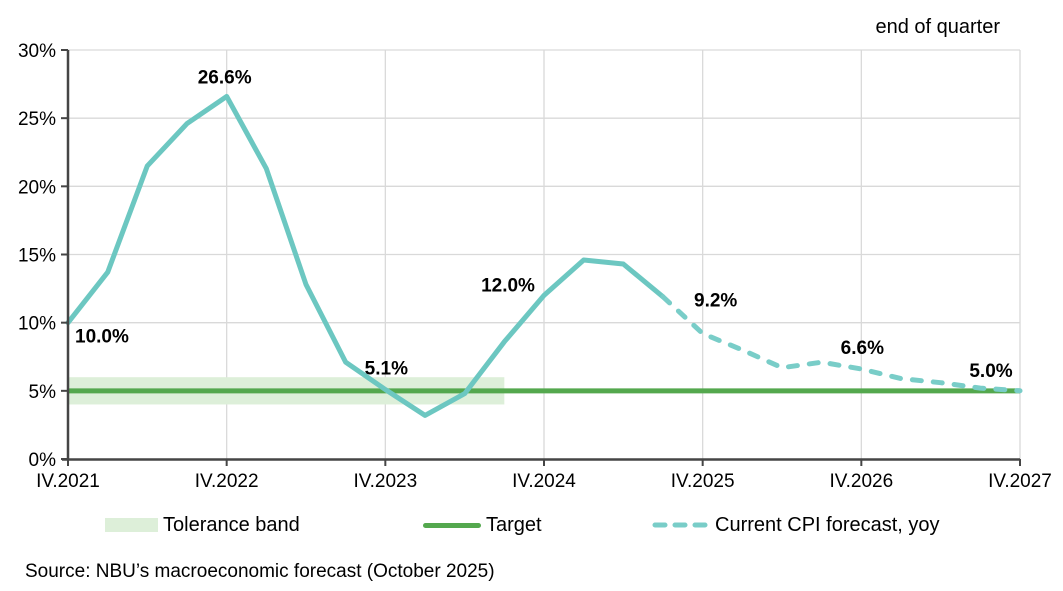  What do you see at coordinates (703, 481) in the screenshot?
I see `x-tick-label: IV.2025` at bounding box center [703, 481].